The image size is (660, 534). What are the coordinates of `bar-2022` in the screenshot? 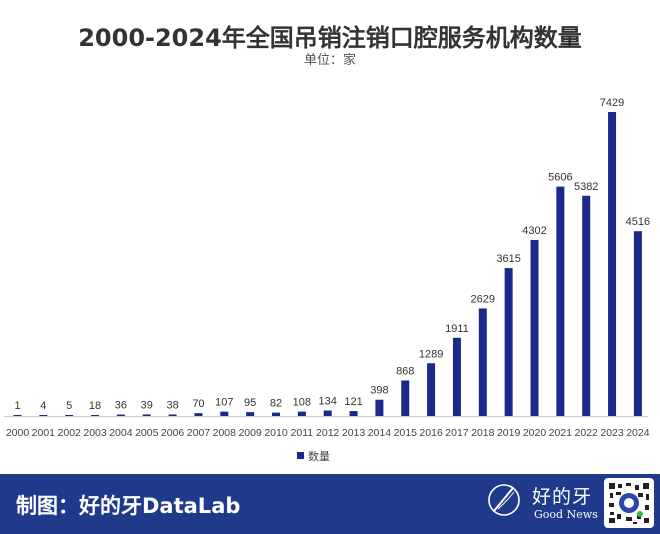 It's located at (586, 305).